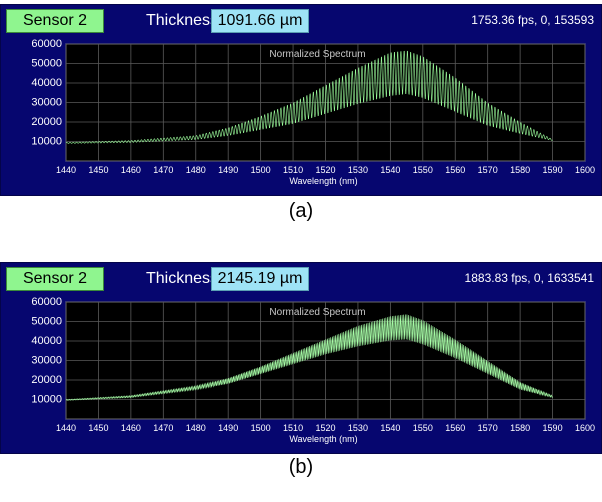  What do you see at coordinates (309, 357) in the screenshot?
I see `spectrum-line` at bounding box center [309, 357].